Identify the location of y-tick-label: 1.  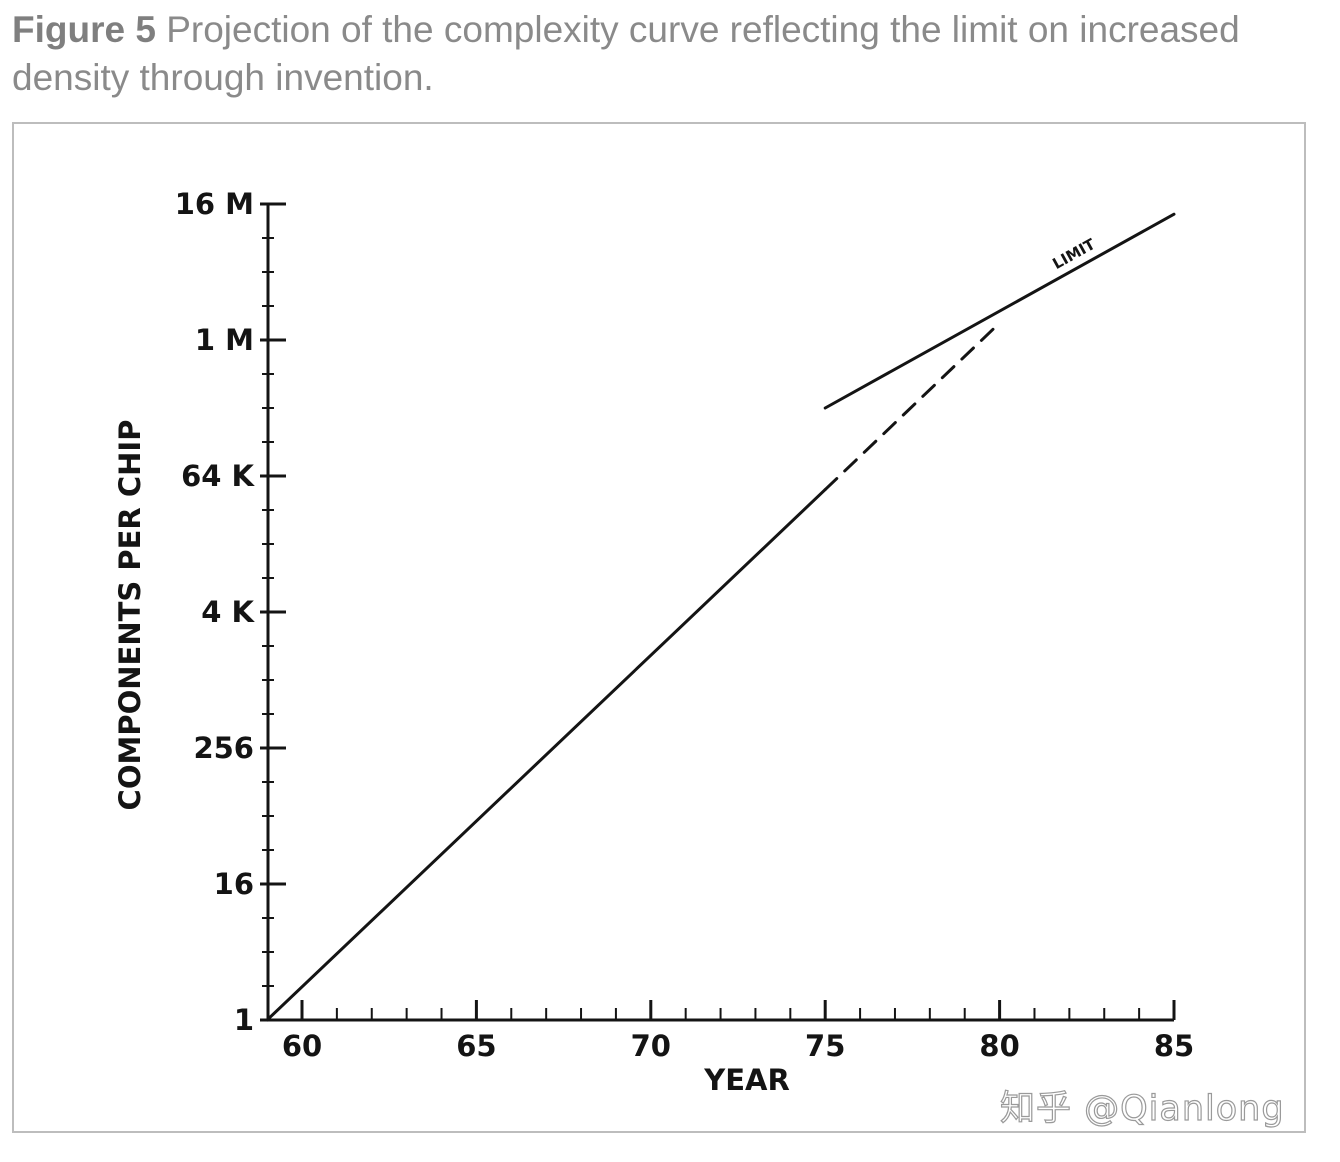
(244, 1020).